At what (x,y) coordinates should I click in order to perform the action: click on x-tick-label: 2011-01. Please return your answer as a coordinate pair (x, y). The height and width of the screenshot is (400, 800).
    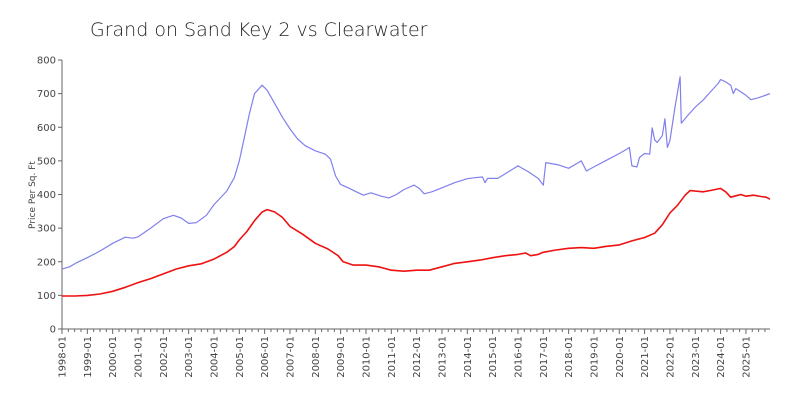
    Looking at the image, I should click on (392, 357).